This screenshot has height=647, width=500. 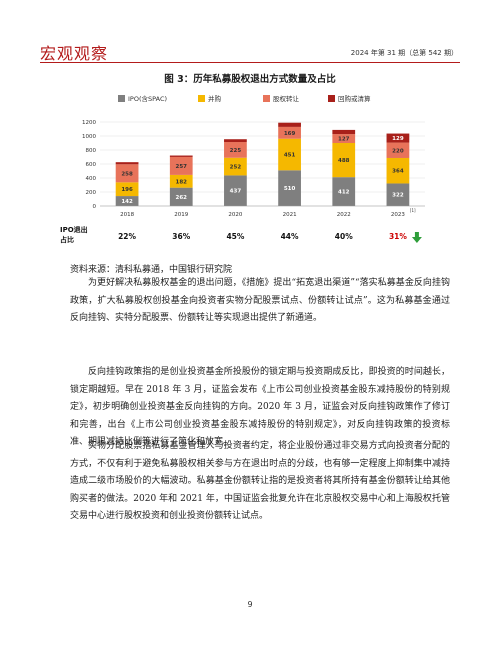 I want to click on y-tick-label: 400, so click(x=91, y=179).